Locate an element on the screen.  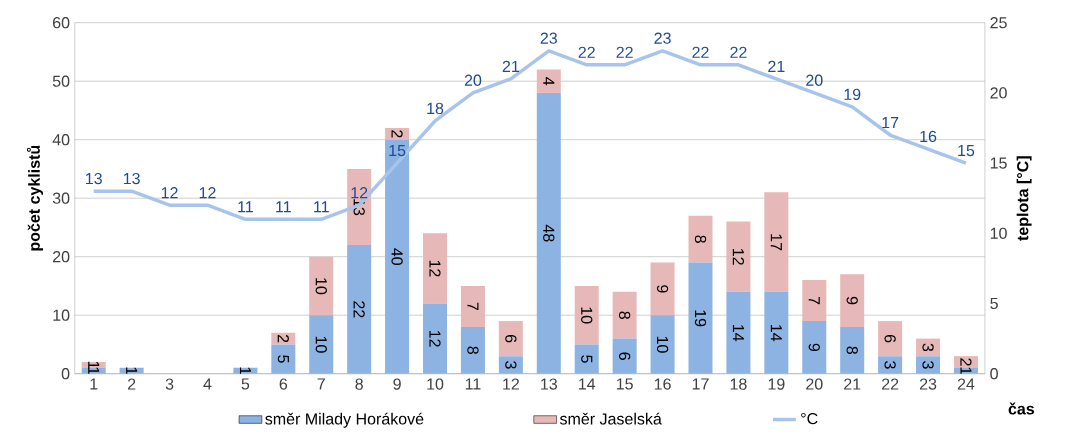
x-tick-label: 4 is located at coordinates (207, 384).